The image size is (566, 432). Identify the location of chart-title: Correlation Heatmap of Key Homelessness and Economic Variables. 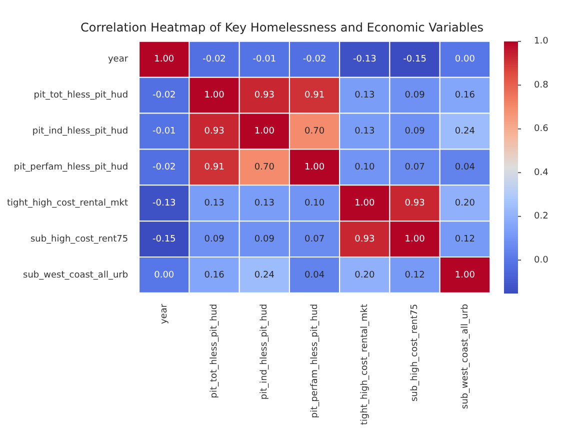
(282, 27).